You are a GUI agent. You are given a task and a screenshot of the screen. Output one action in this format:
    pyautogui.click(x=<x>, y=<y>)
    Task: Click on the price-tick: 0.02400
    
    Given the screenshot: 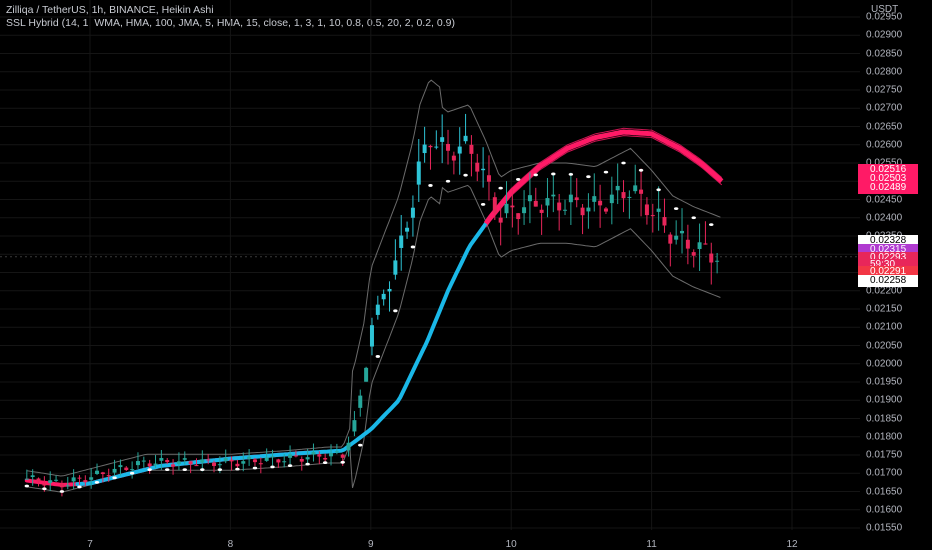 What is the action you would take?
    pyautogui.click(x=884, y=218)
    